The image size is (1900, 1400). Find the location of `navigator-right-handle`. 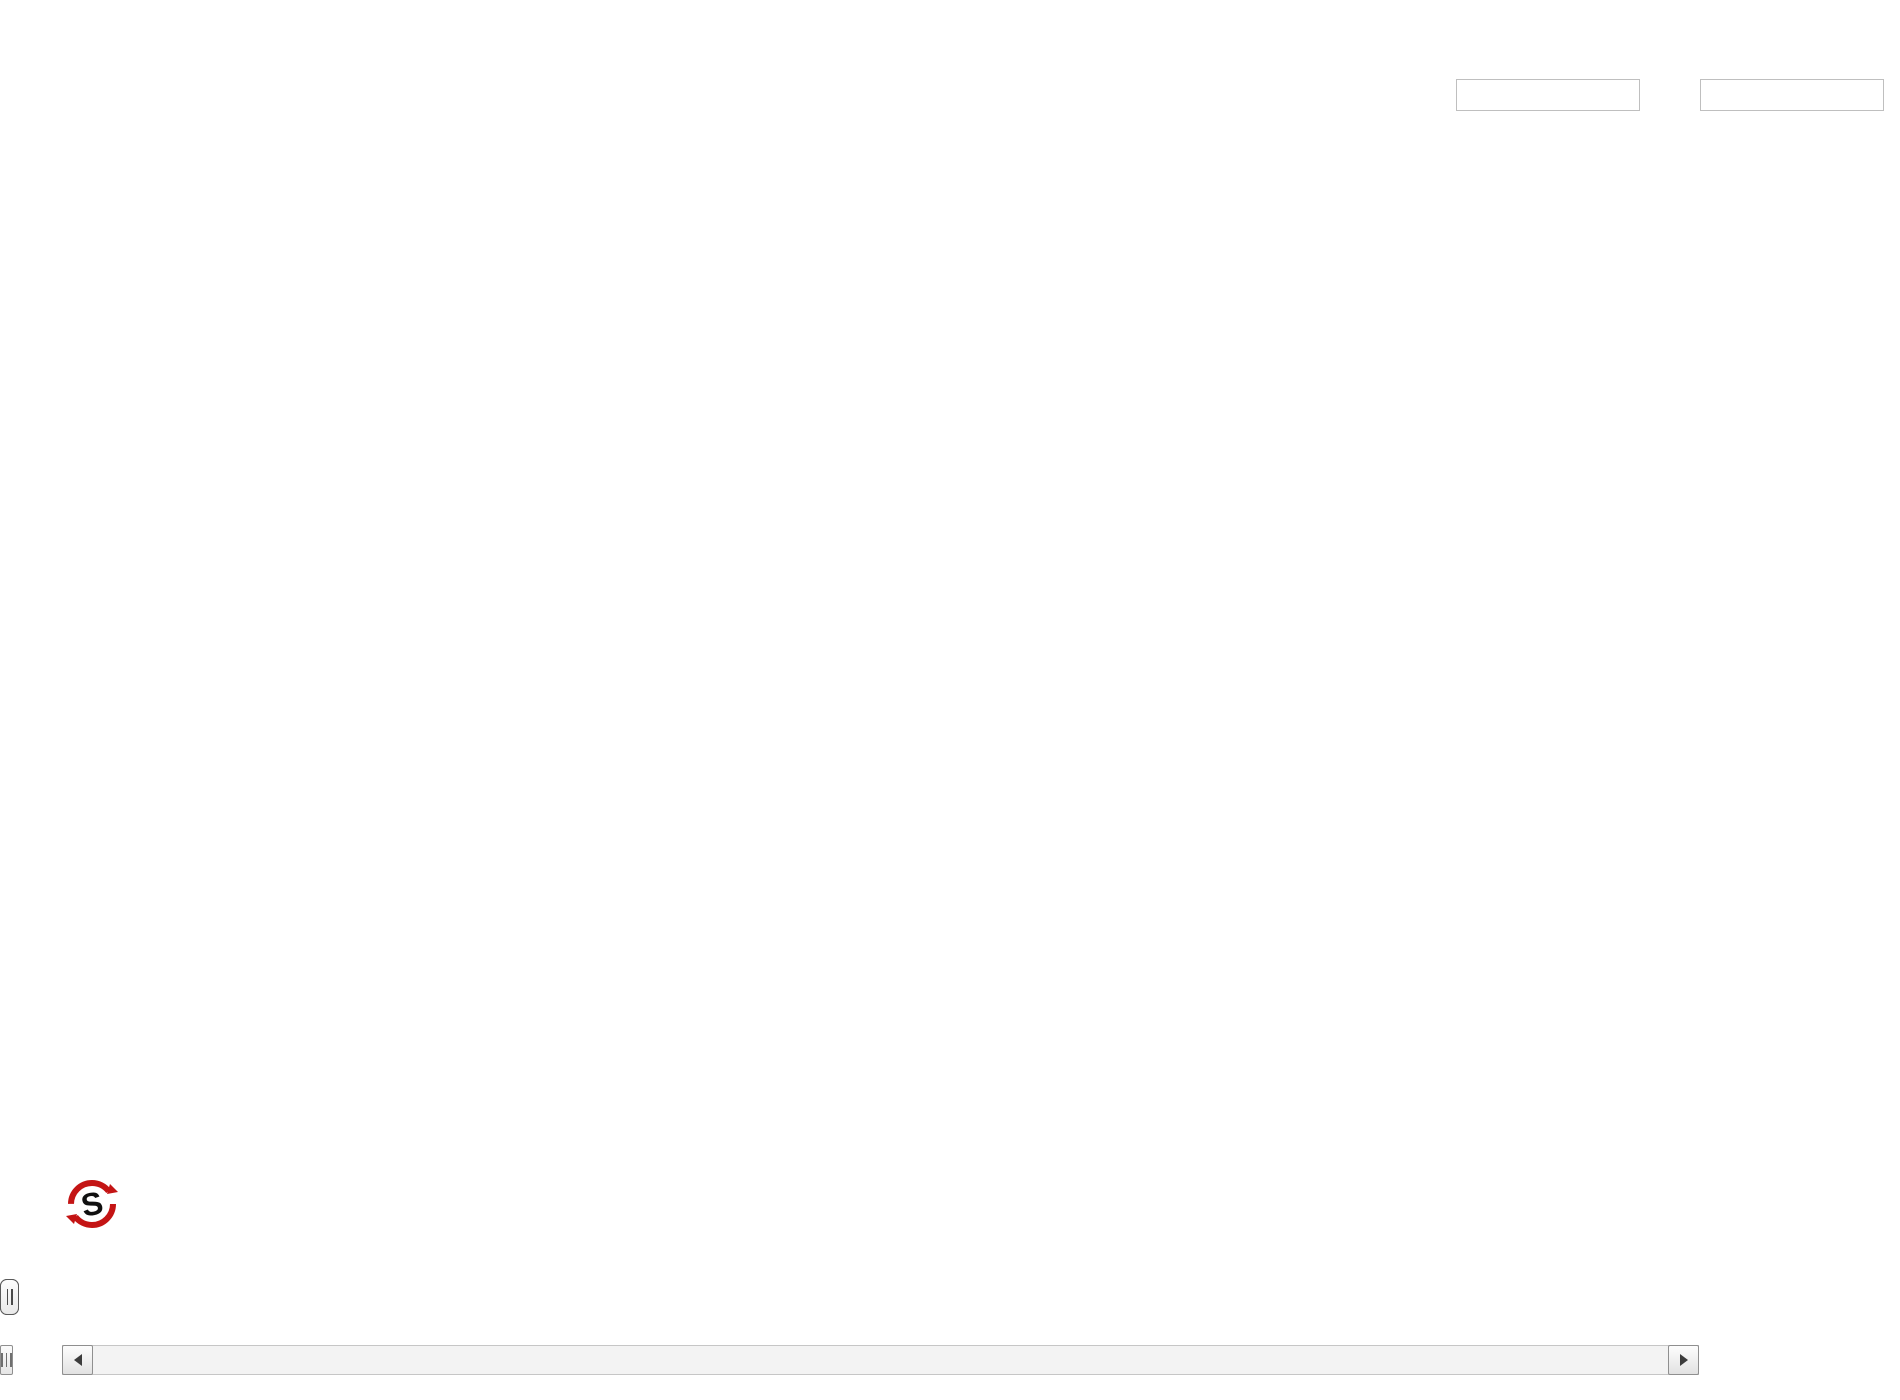

navigator-right-handle is located at coordinates (9, 1297).